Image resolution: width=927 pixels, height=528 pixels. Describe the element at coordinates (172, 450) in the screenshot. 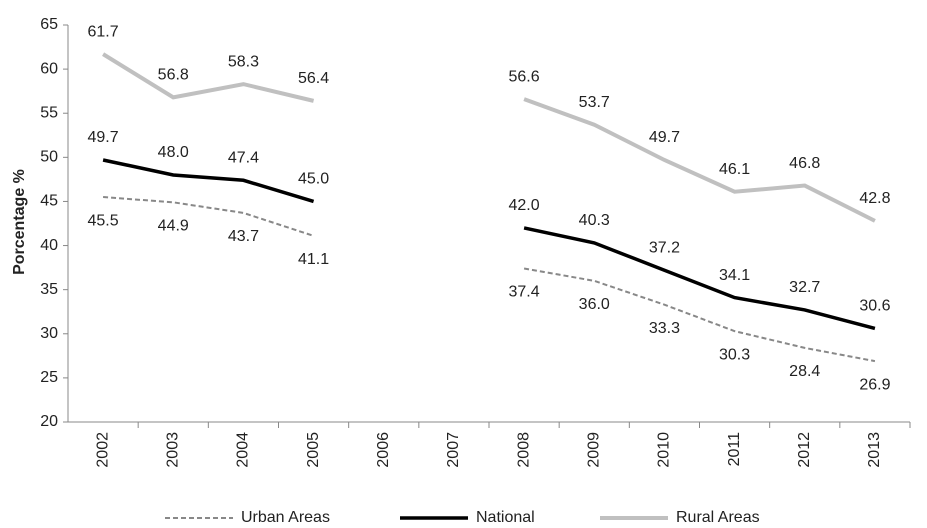

I see `x-tick-label: 2003` at that location.